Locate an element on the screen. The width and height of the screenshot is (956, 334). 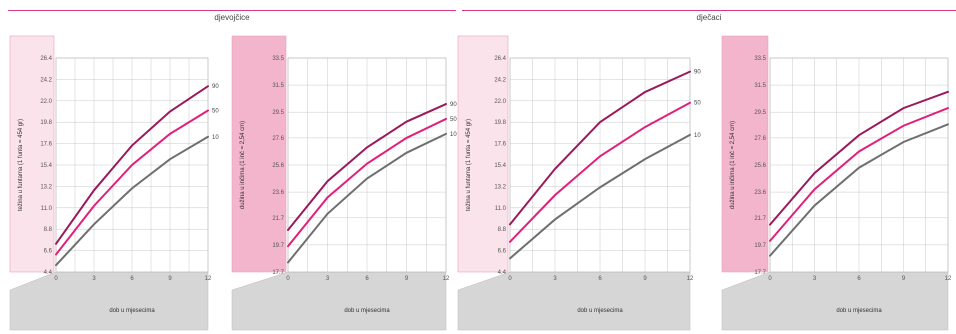
section-title-girls: djevojčice is located at coordinates (232, 17).